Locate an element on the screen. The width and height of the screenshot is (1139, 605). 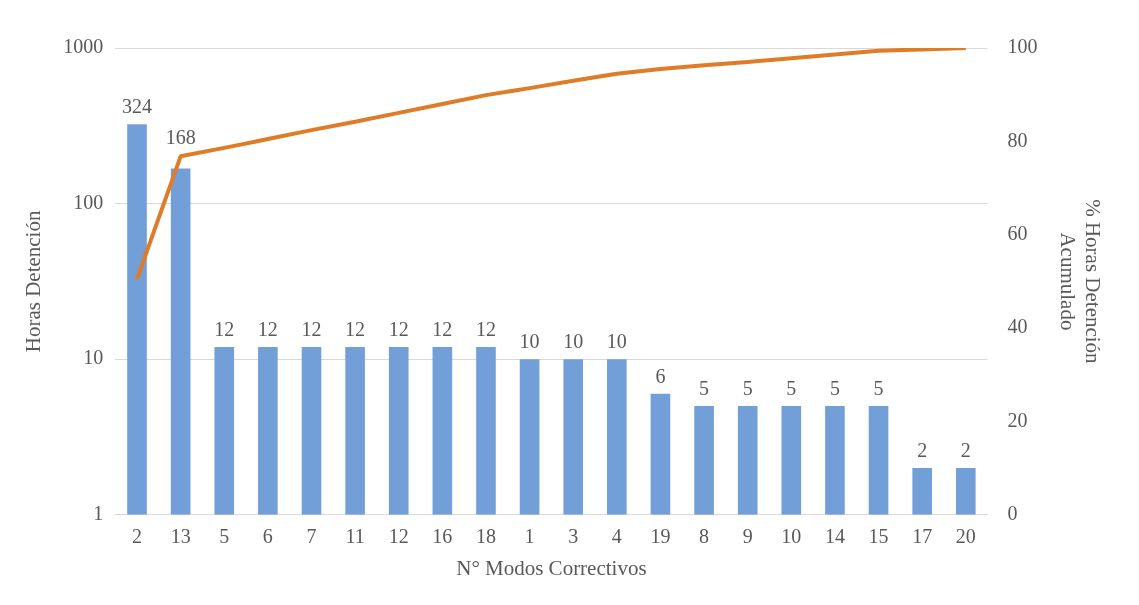
x-tick-label: 9 is located at coordinates (747, 536).